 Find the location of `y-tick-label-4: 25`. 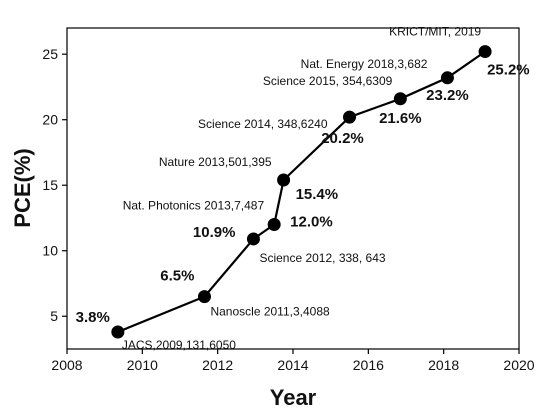

y-tick-label-4: 25 is located at coordinates (50, 54).